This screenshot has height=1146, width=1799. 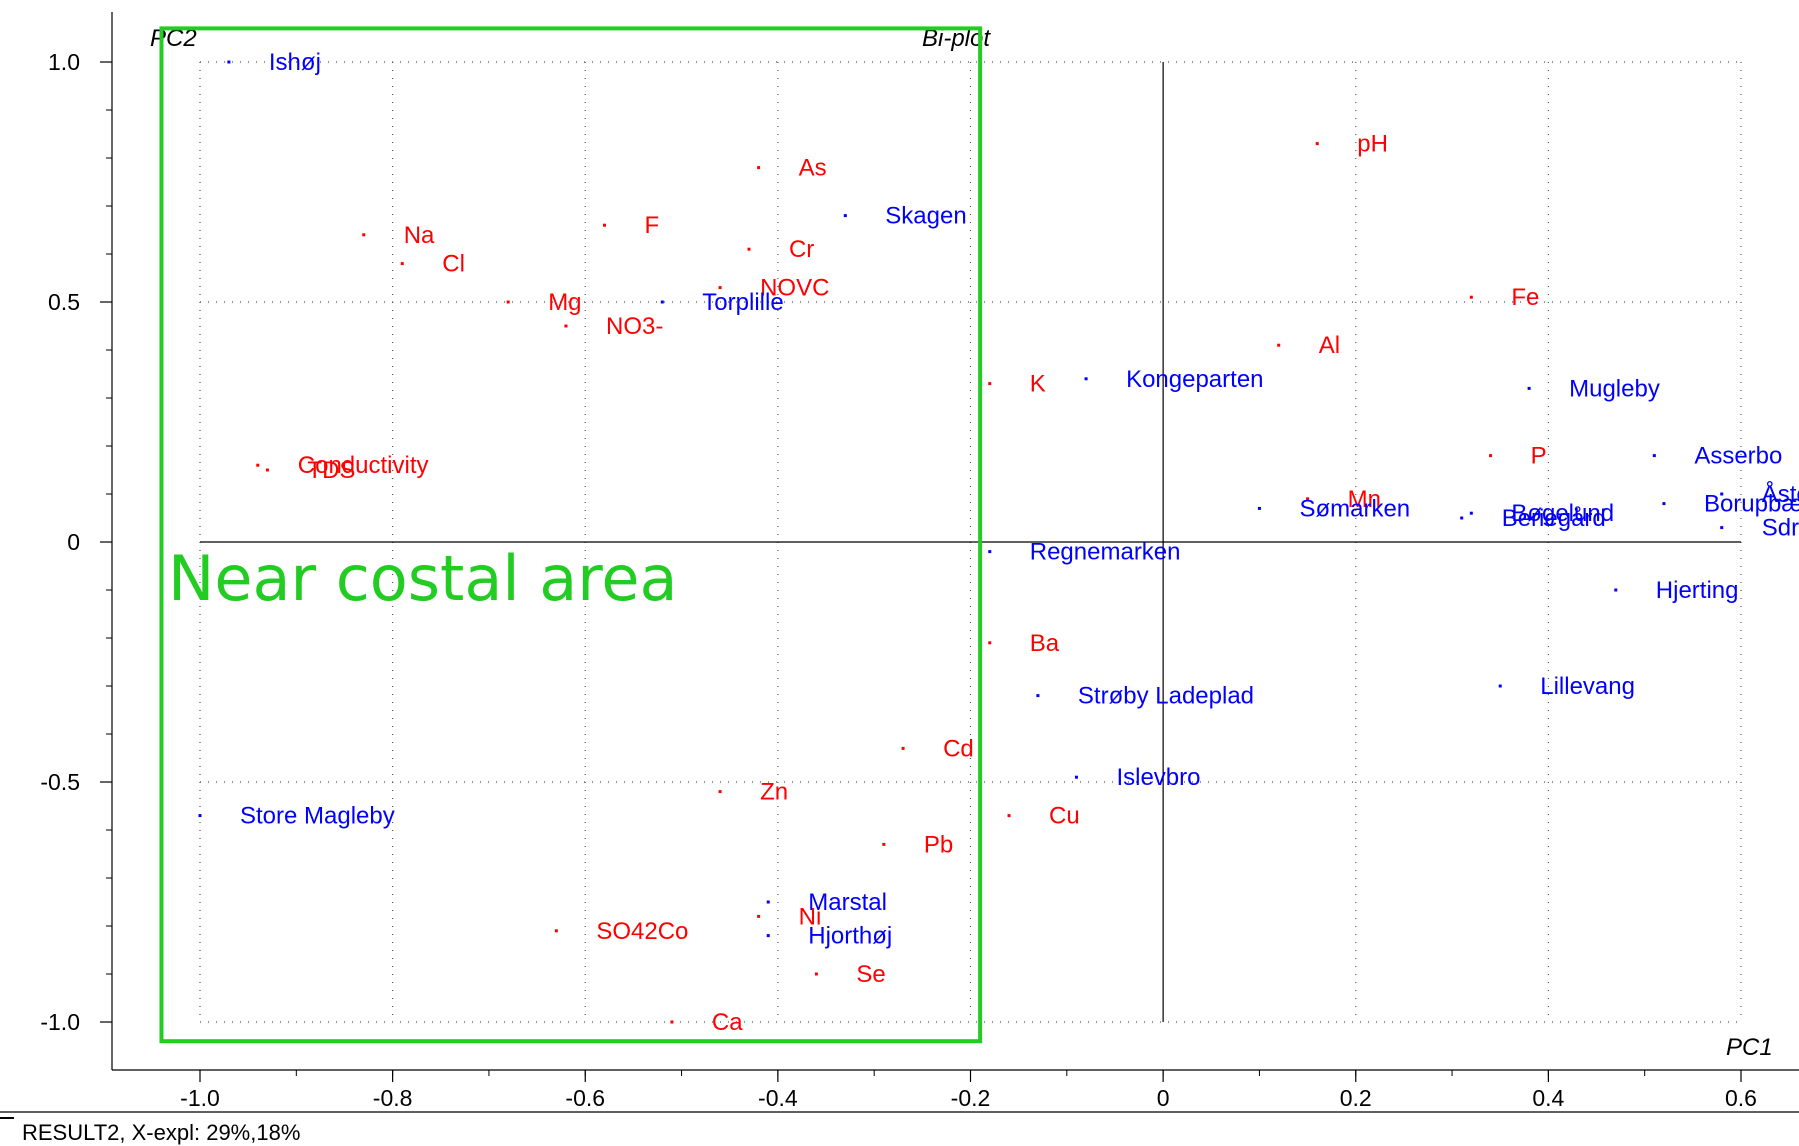 I want to click on point-label: Bøgelund, so click(x=1562, y=513).